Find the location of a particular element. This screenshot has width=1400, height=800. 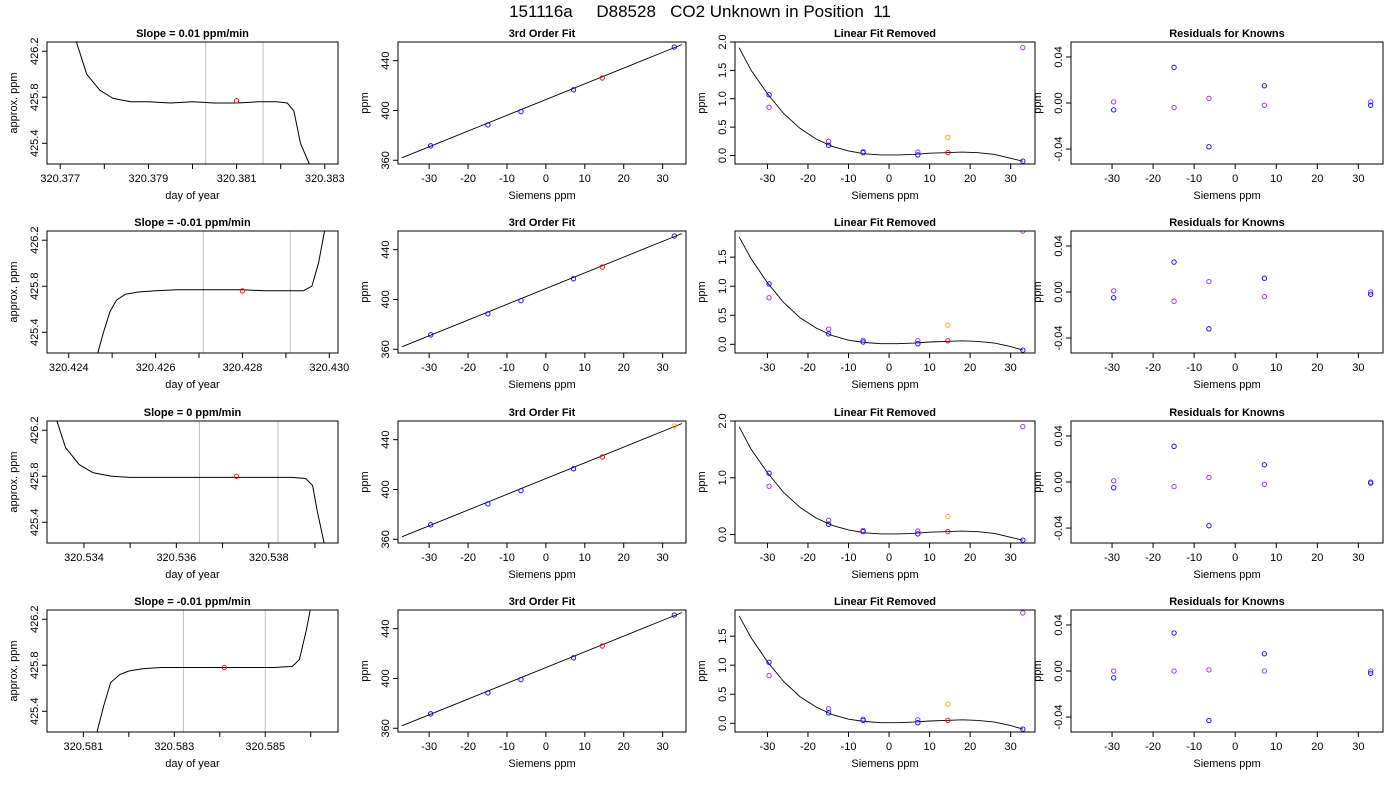

x-tick-label: 320.538 is located at coordinates (269, 558).